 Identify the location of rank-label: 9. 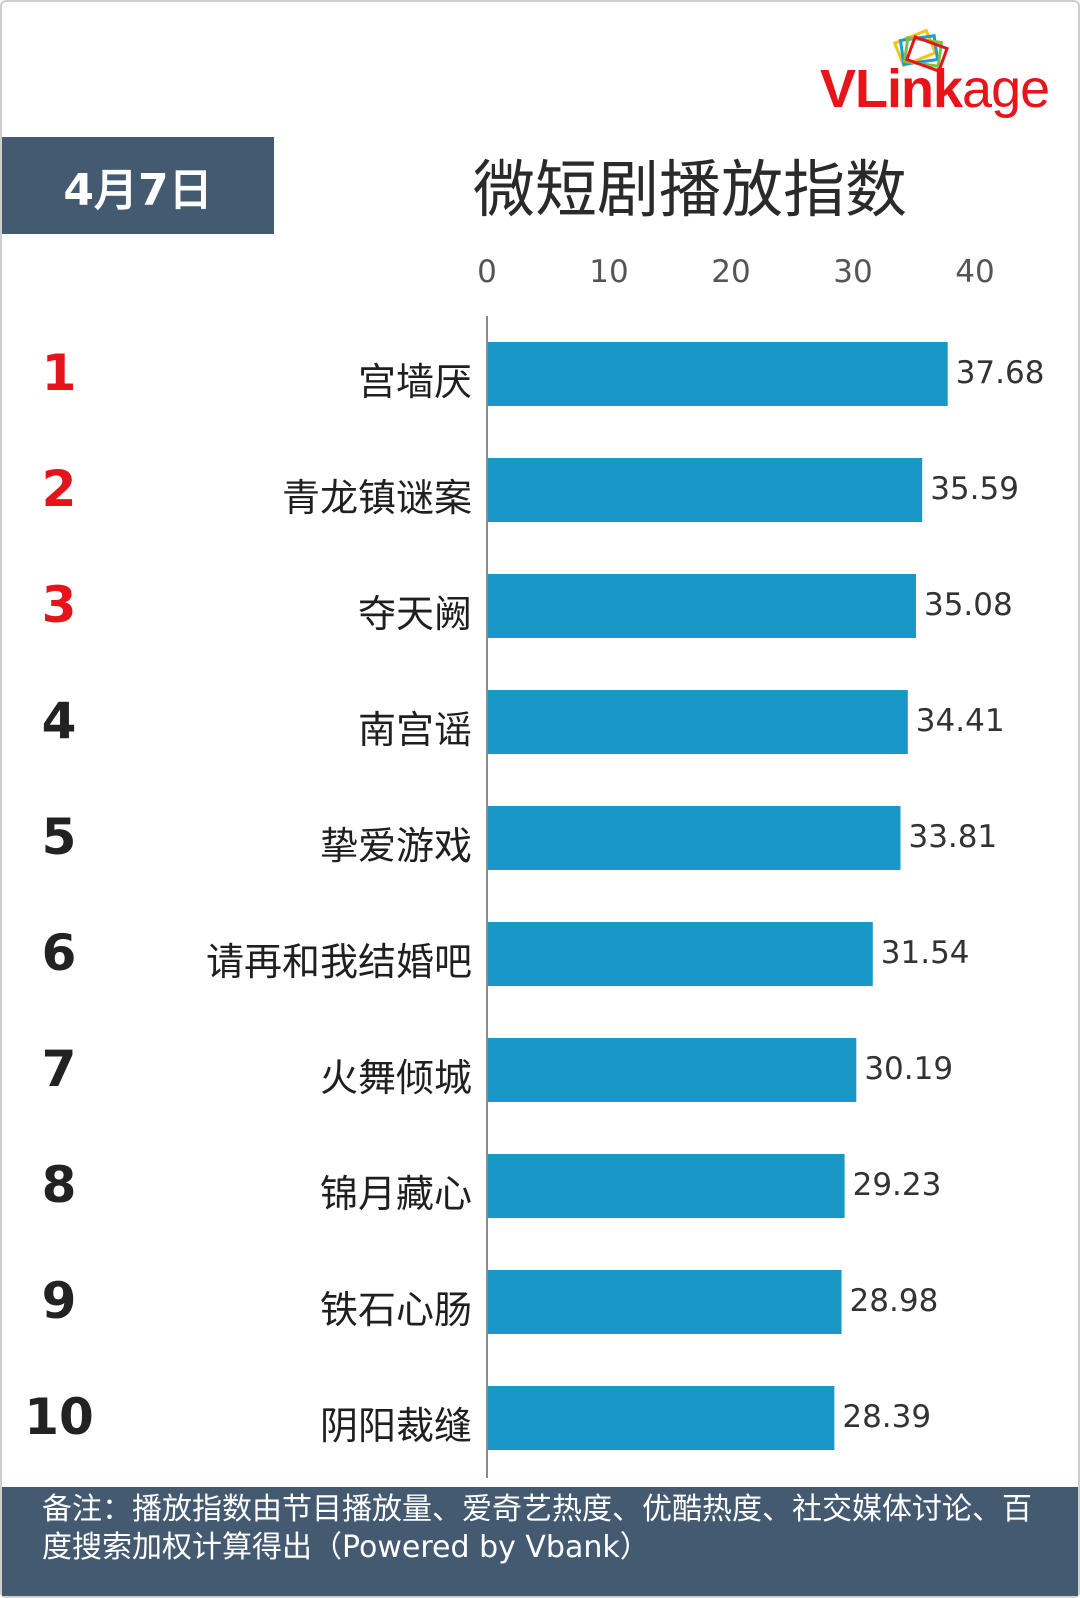
(59, 1301).